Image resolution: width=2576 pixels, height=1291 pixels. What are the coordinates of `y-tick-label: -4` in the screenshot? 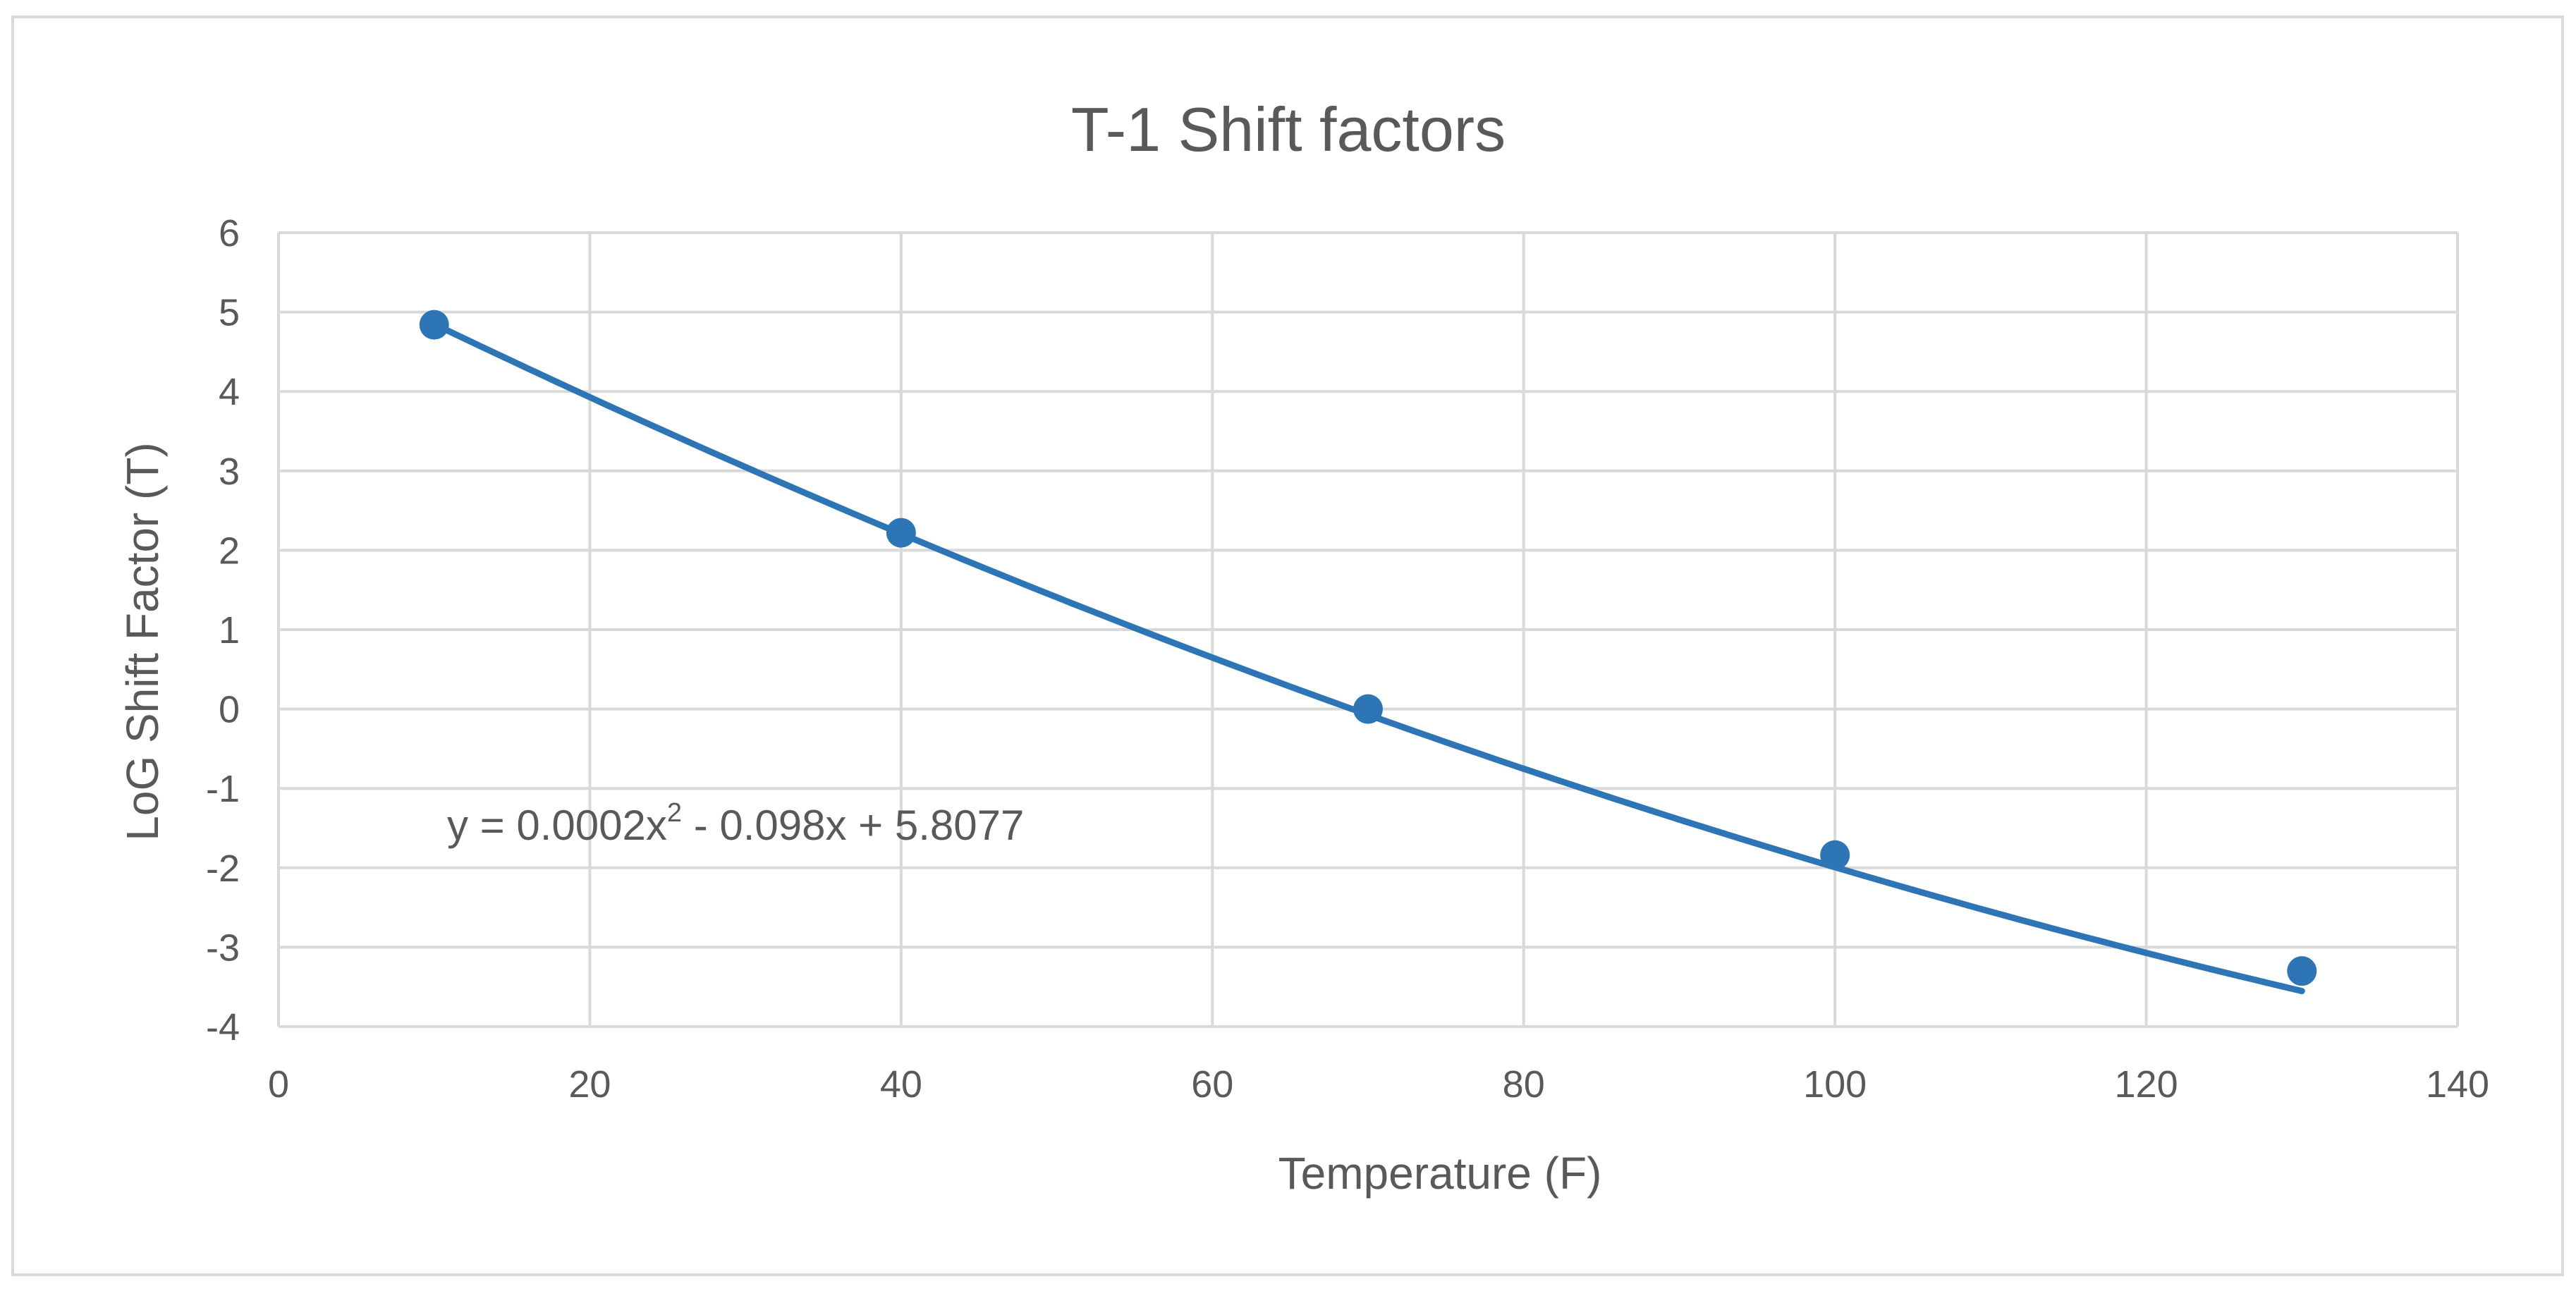 It's located at (223, 1027).